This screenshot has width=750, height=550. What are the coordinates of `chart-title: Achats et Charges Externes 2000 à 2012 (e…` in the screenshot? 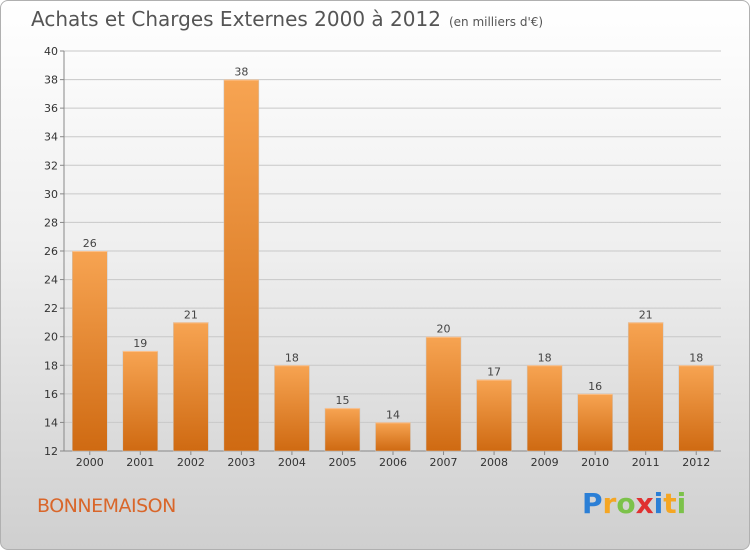 It's located at (287, 19).